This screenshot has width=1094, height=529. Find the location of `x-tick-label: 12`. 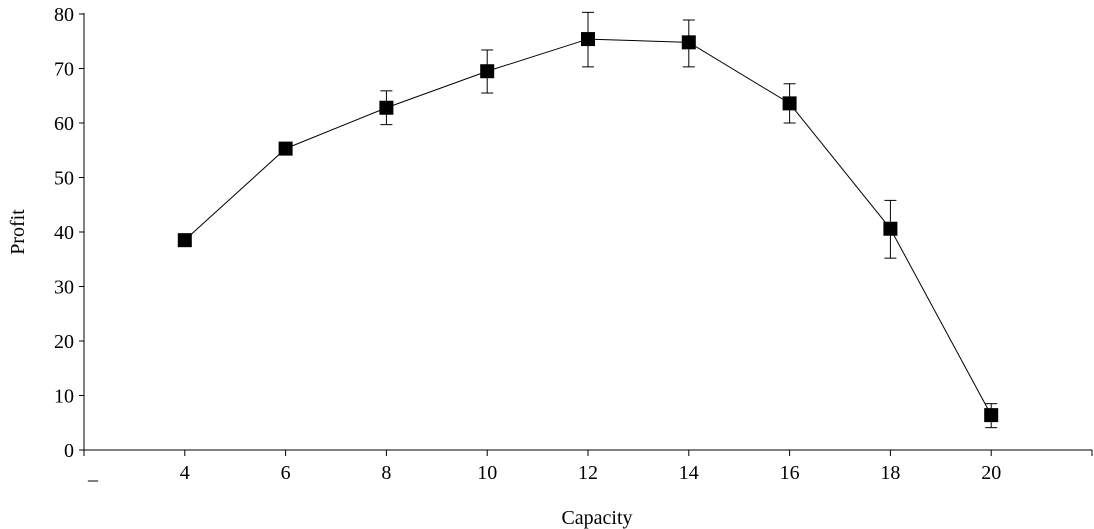

x-tick-label: 12 is located at coordinates (588, 473).